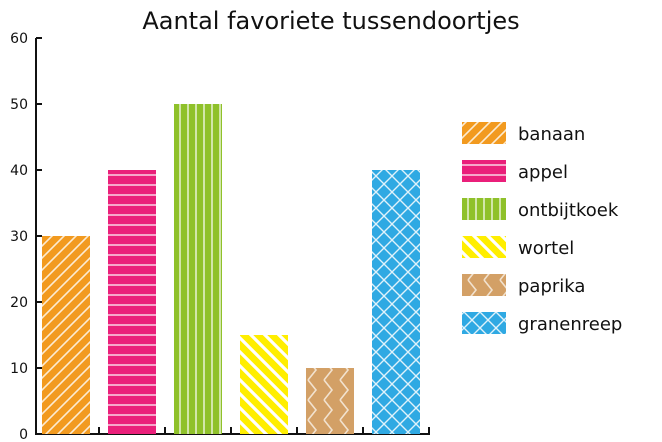 This screenshot has width=662, height=442. I want to click on legend-item-wortel: wortel, so click(518, 247).